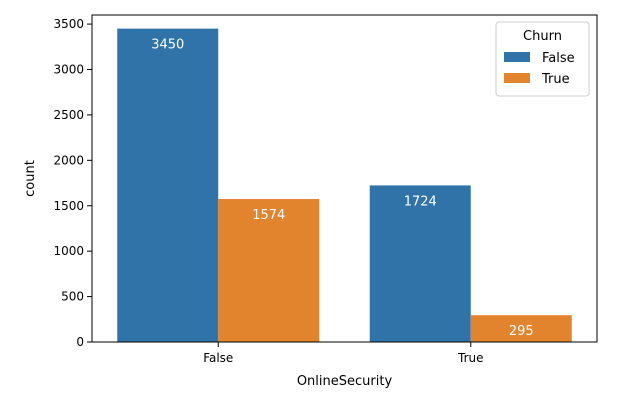  I want to click on bar-value-label: 1574, so click(268, 215).